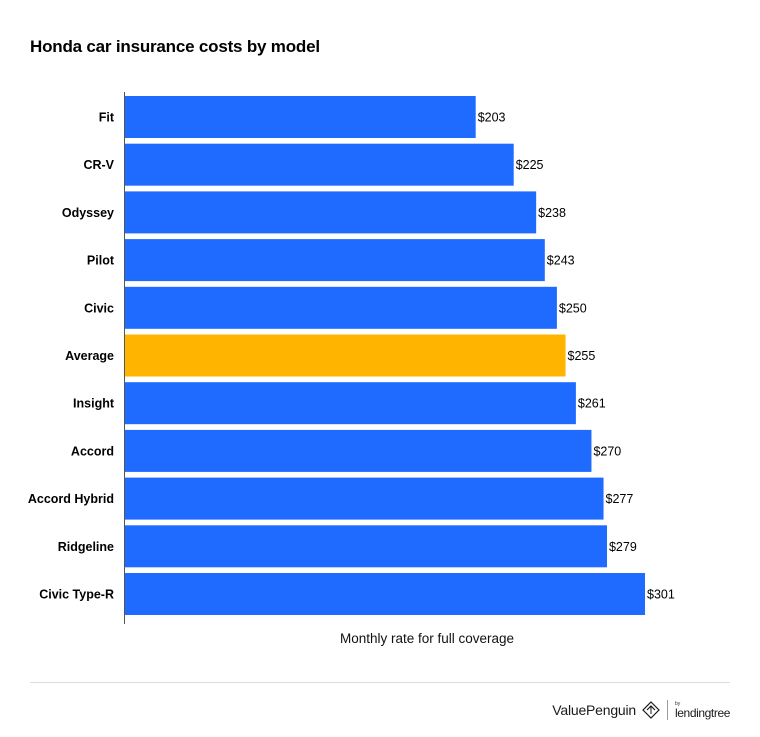 The width and height of the screenshot is (760, 737). Describe the element at coordinates (331, 212) in the screenshot. I see `bar-odyssey` at that location.